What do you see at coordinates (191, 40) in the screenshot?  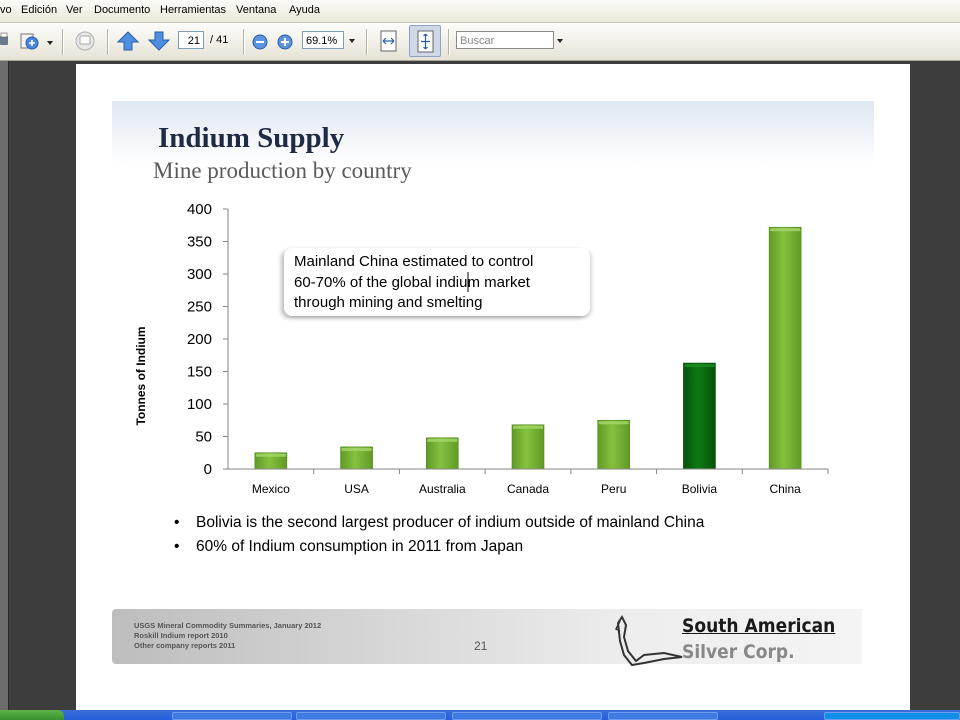 I see `page-number-input: 21` at bounding box center [191, 40].